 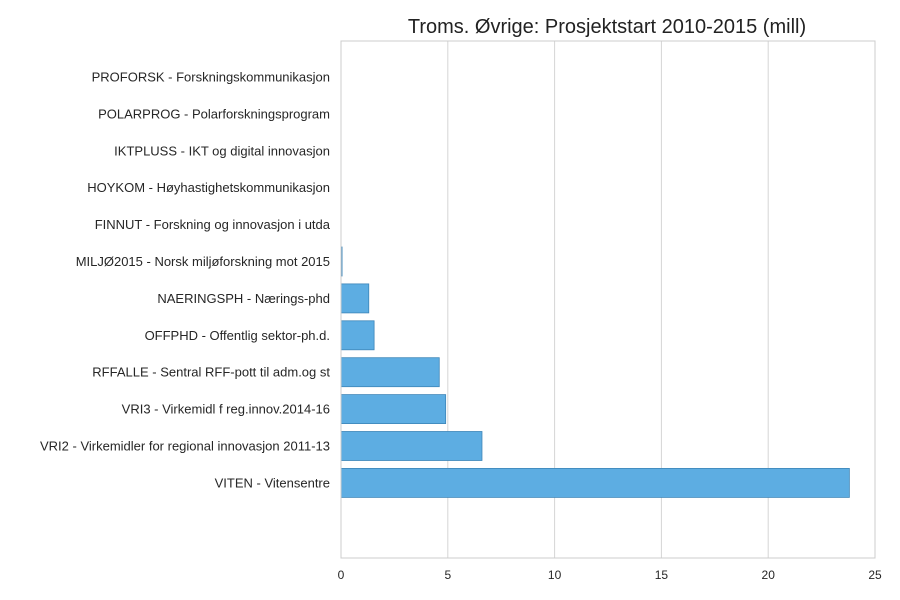 I want to click on category-label: VRI3 - Virkemidl f reg.innov.2014-16, so click(x=226, y=409).